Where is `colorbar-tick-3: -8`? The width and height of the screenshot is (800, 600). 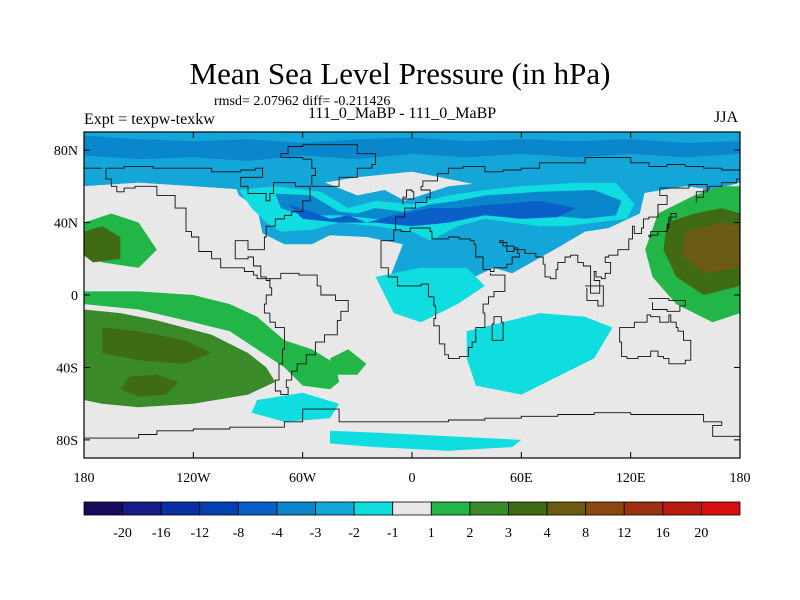
colorbar-tick-3: -8 is located at coordinates (239, 533).